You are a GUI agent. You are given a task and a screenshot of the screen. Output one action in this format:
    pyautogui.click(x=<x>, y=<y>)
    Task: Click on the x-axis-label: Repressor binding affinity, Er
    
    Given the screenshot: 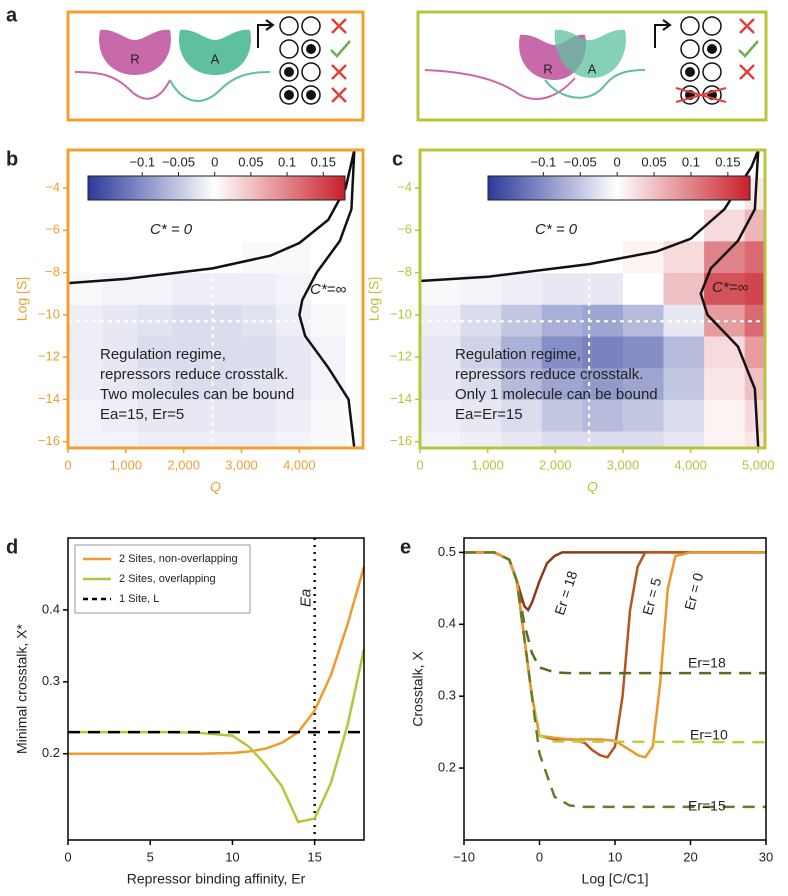 What is the action you would take?
    pyautogui.click(x=216, y=879)
    